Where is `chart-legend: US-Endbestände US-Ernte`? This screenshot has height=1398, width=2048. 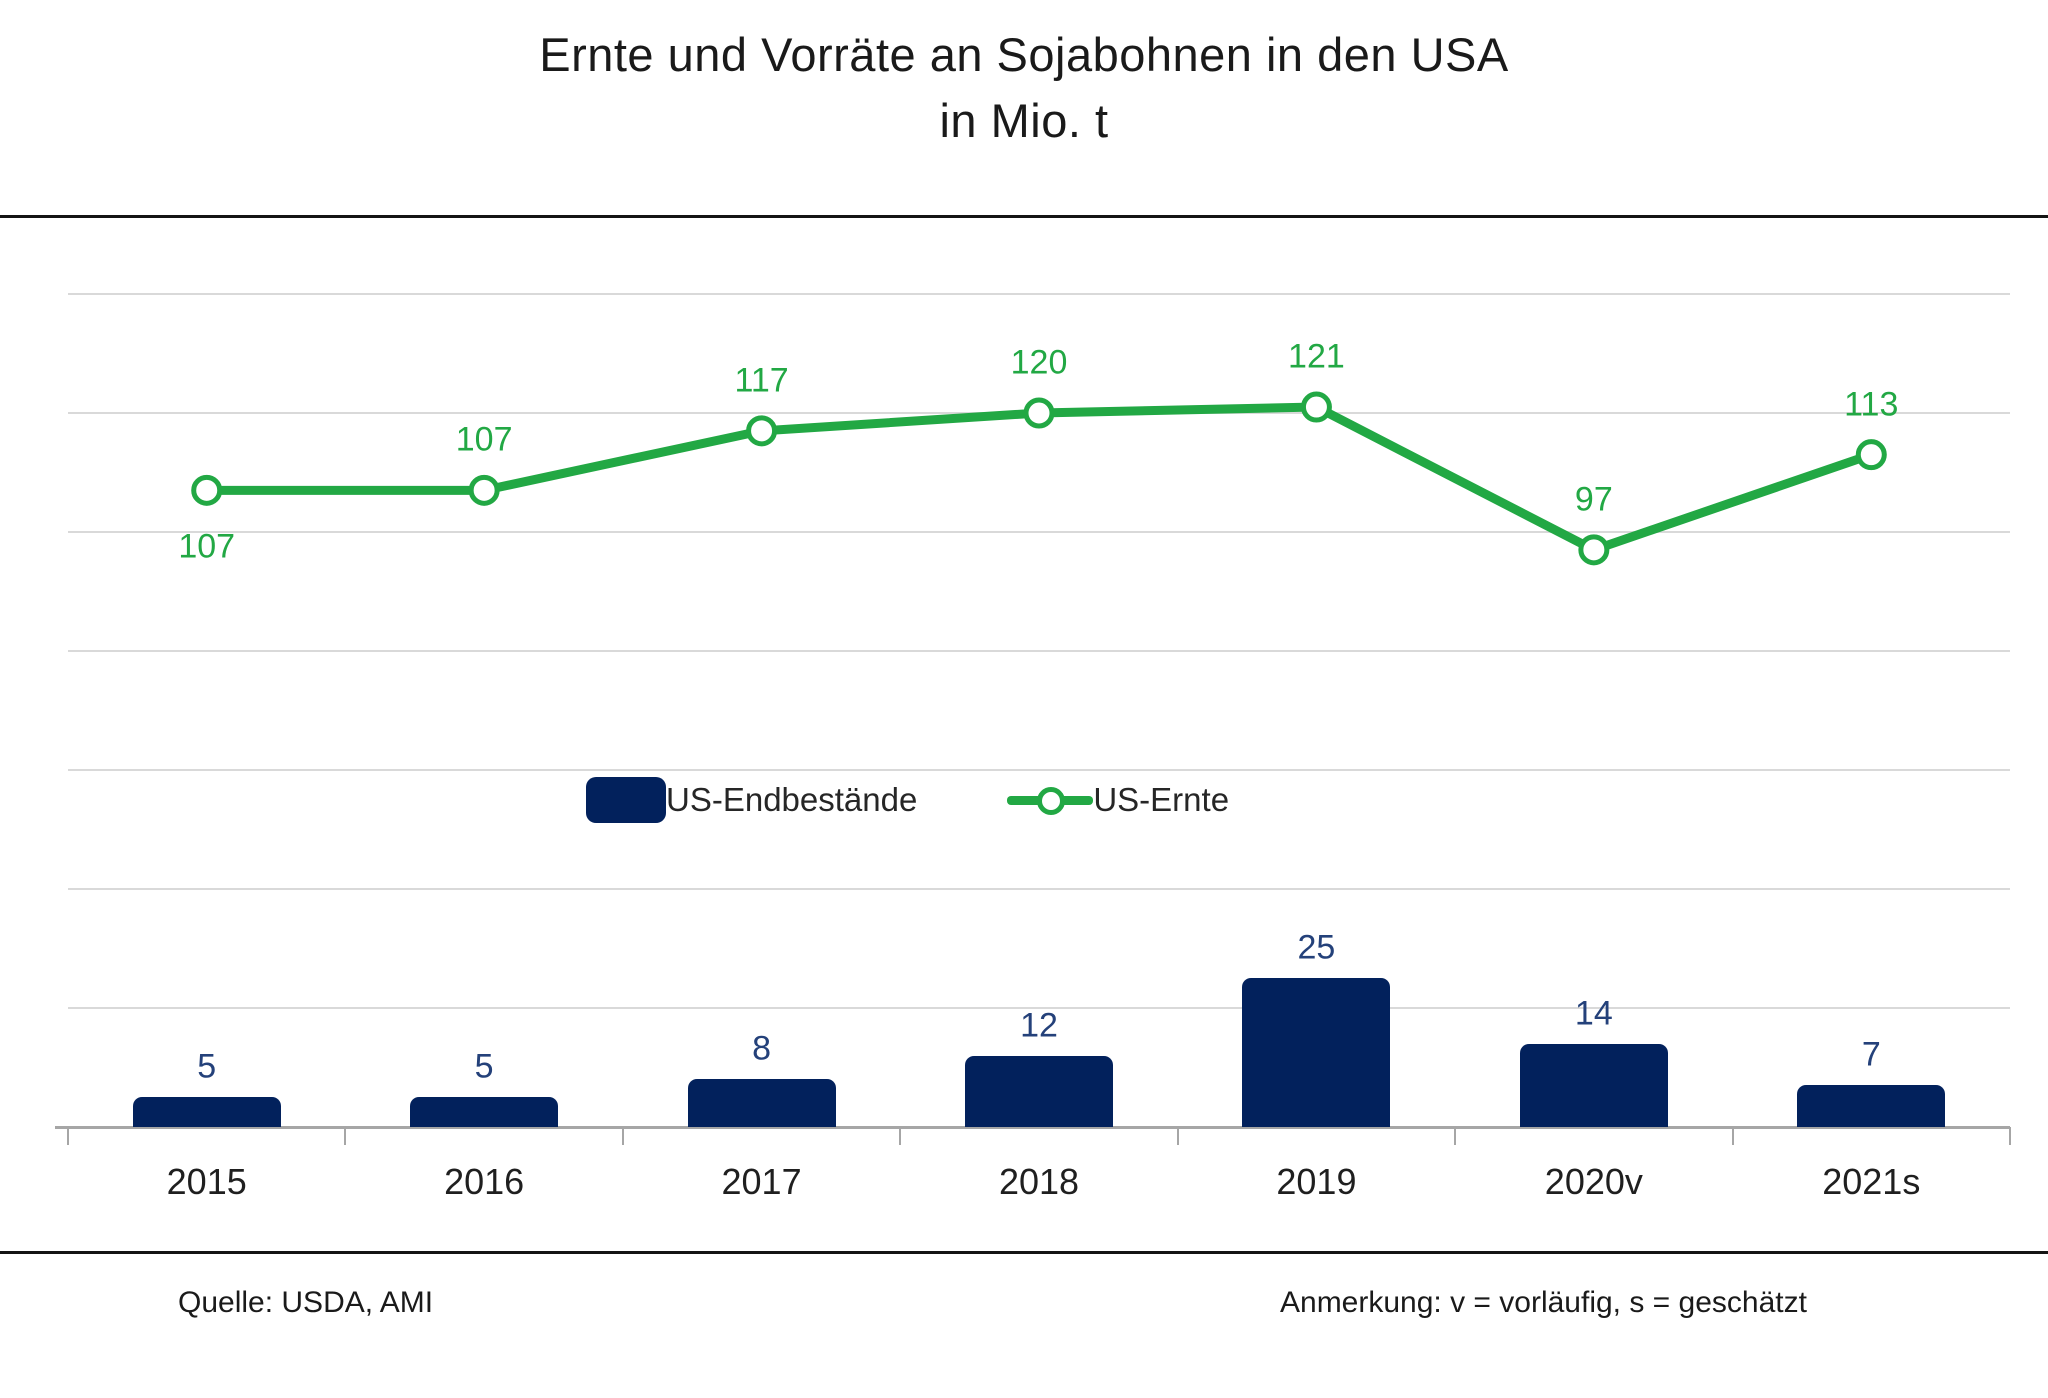 chart-legend: US-Endbestände US-Ernte is located at coordinates (907, 800).